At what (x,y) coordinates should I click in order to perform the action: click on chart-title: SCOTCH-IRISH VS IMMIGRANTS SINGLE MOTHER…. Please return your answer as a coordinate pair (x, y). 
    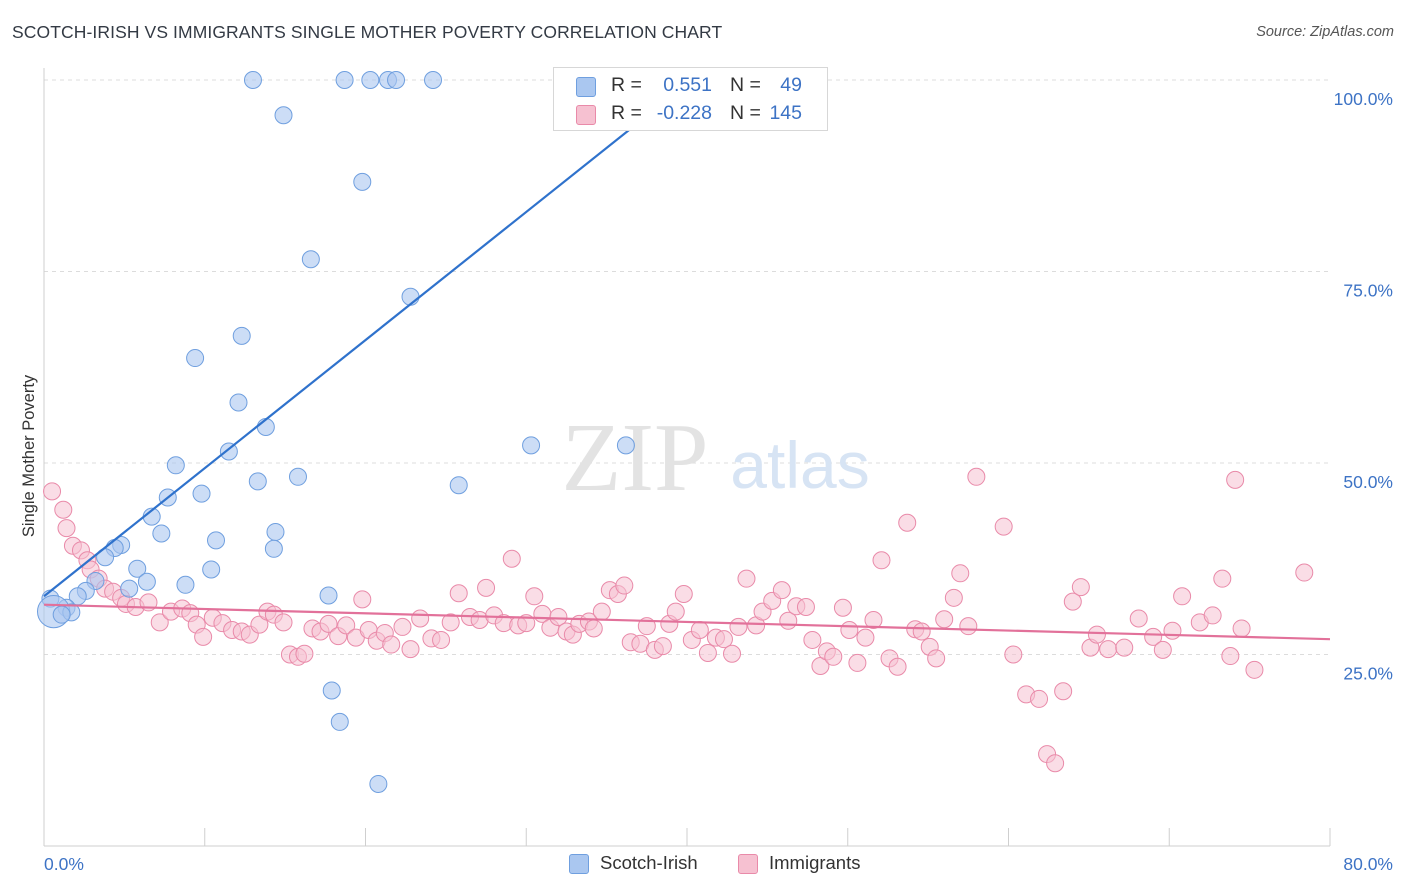
    Looking at the image, I should click on (367, 32).